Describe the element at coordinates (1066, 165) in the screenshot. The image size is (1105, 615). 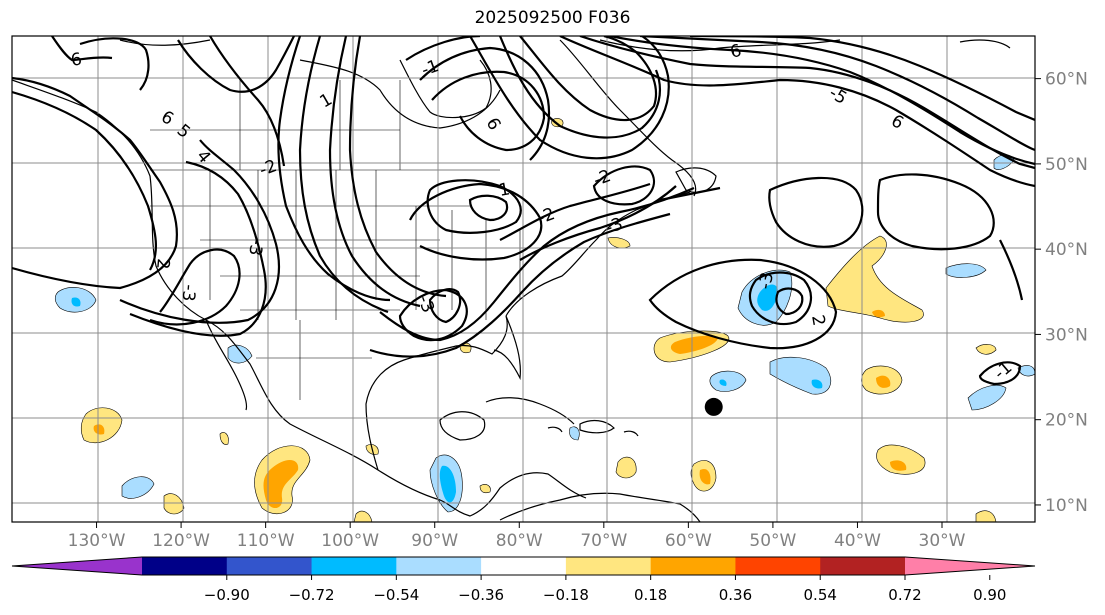
I see `lat-tick-label: 50°N` at that location.